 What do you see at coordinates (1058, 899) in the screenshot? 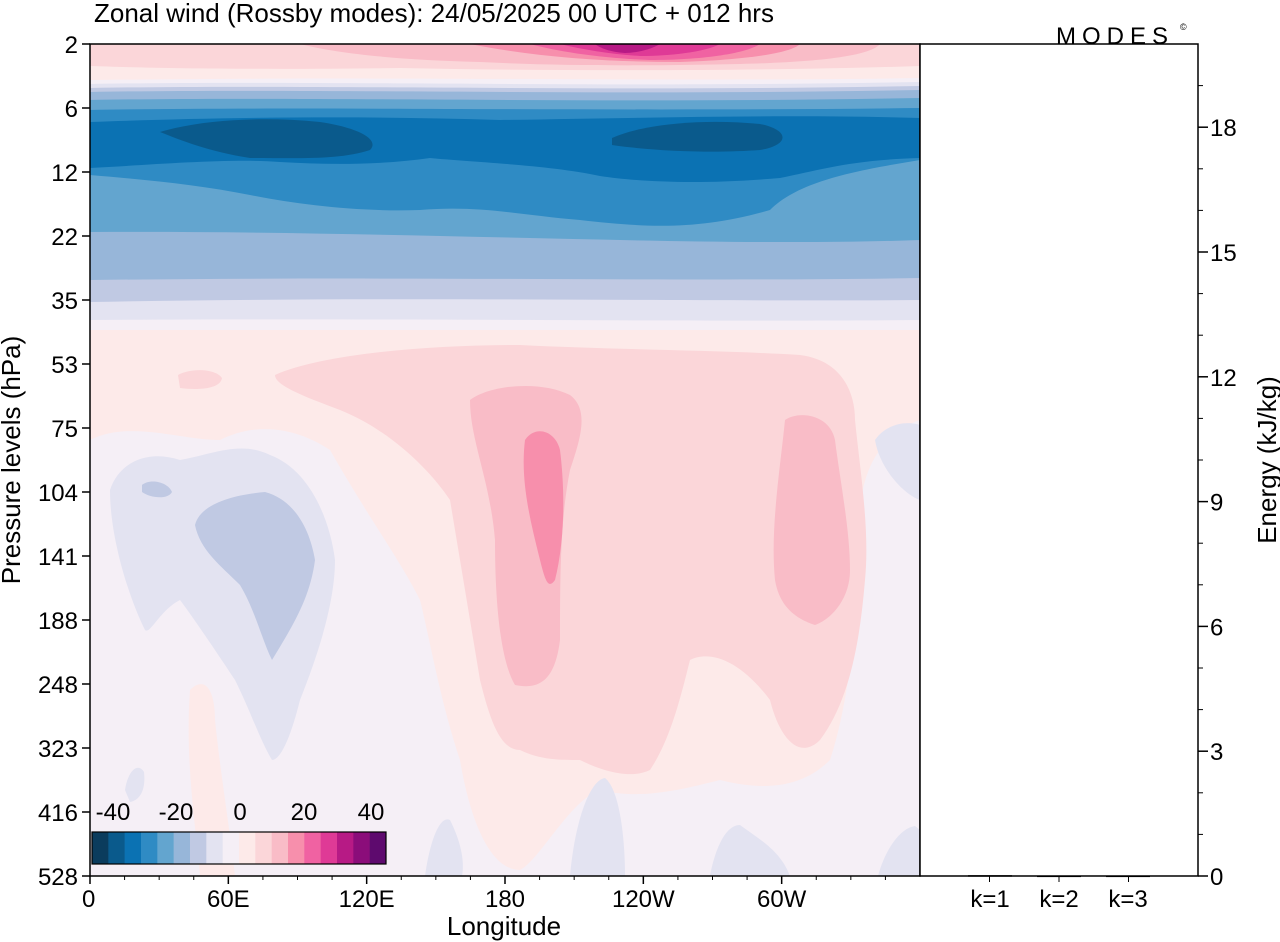
I see `energy-category-label: k=2` at bounding box center [1058, 899].